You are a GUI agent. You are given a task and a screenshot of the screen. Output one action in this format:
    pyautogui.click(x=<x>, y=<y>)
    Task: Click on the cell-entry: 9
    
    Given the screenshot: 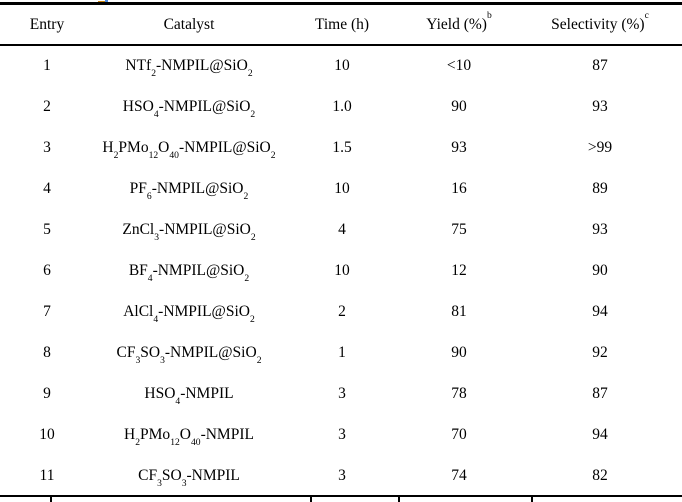 What is the action you would take?
    pyautogui.click(x=47, y=393)
    